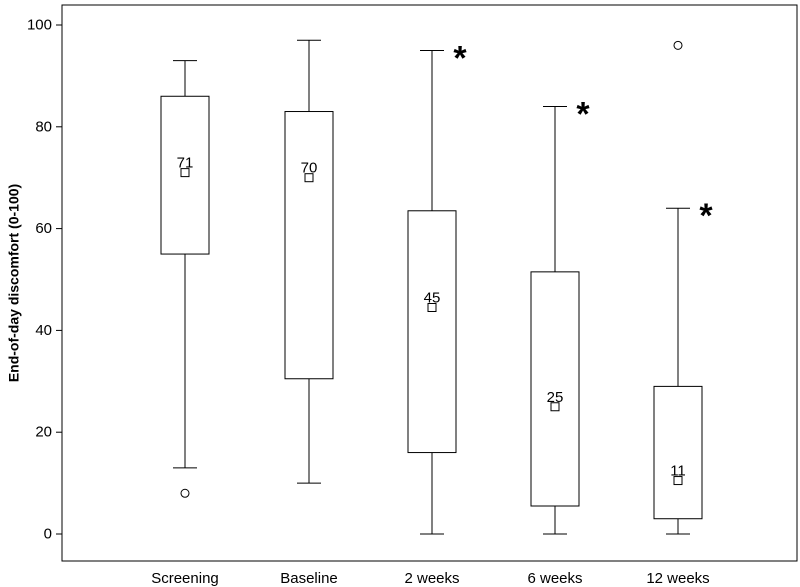  I want to click on x-tick-label: 2 weeks, so click(431, 578).